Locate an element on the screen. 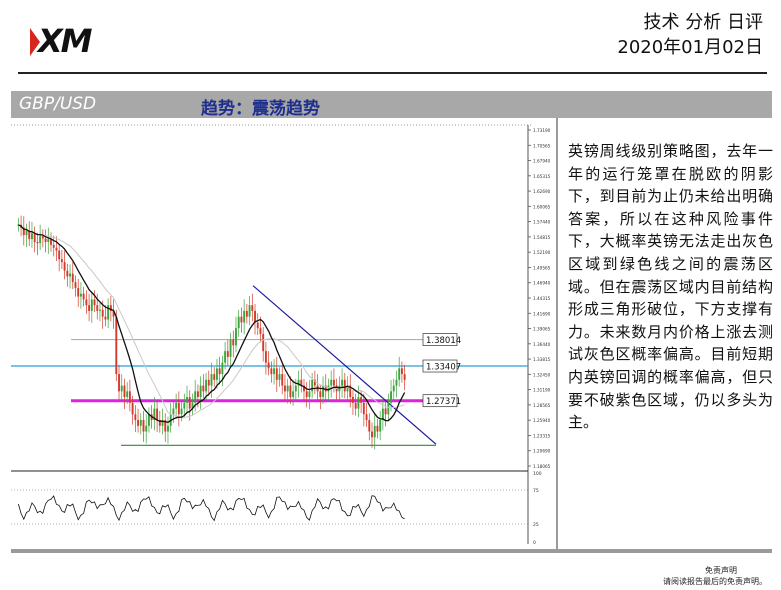 The image size is (781, 590). y-tick-label: 1.23315 is located at coordinates (542, 435).